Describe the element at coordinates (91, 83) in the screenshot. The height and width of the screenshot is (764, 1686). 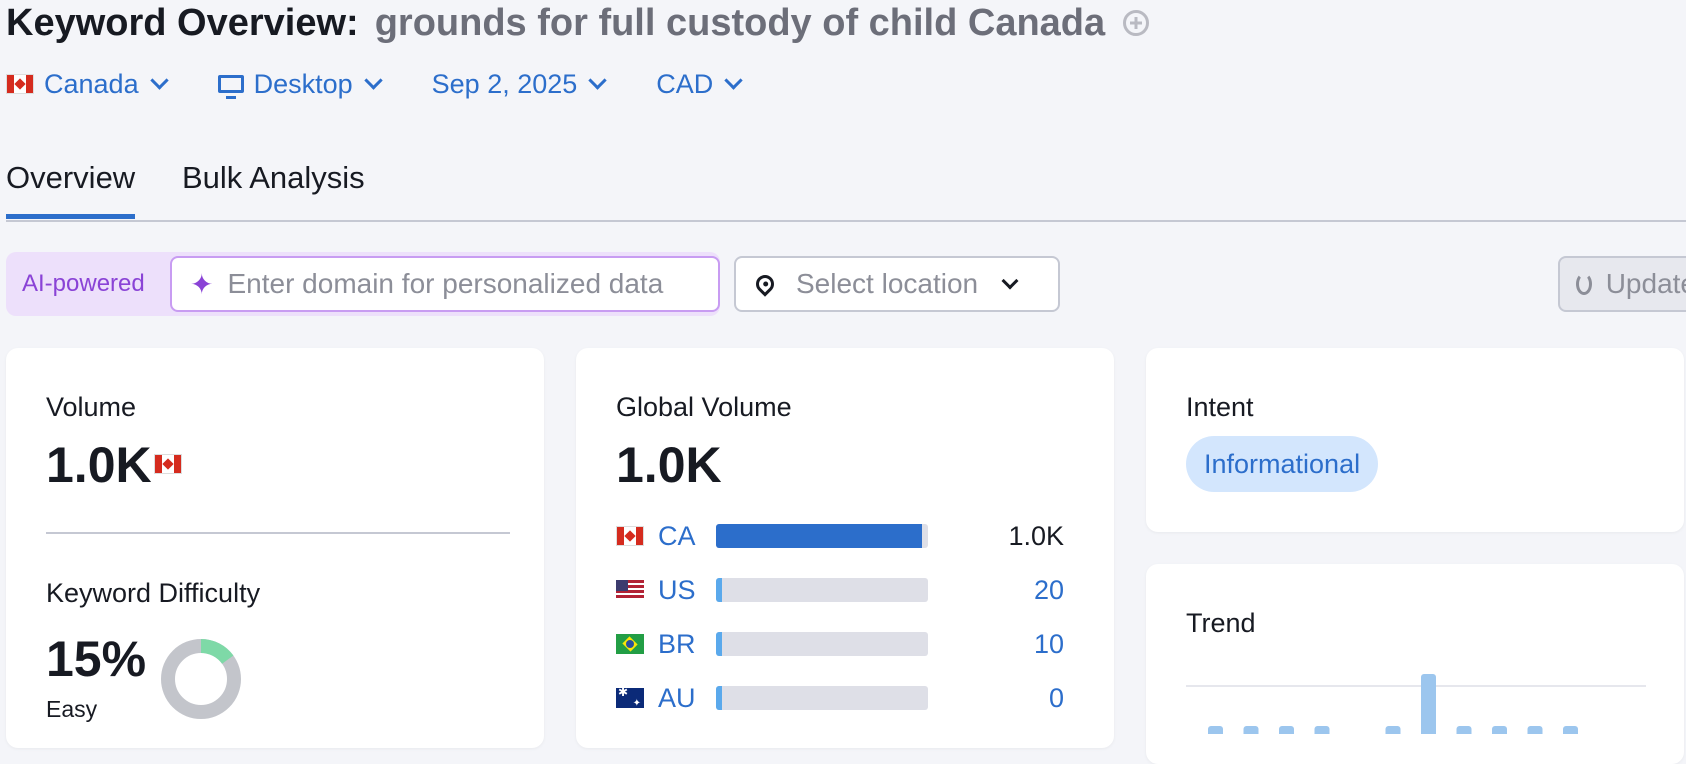
I see `country-filter-label: Canada` at that location.